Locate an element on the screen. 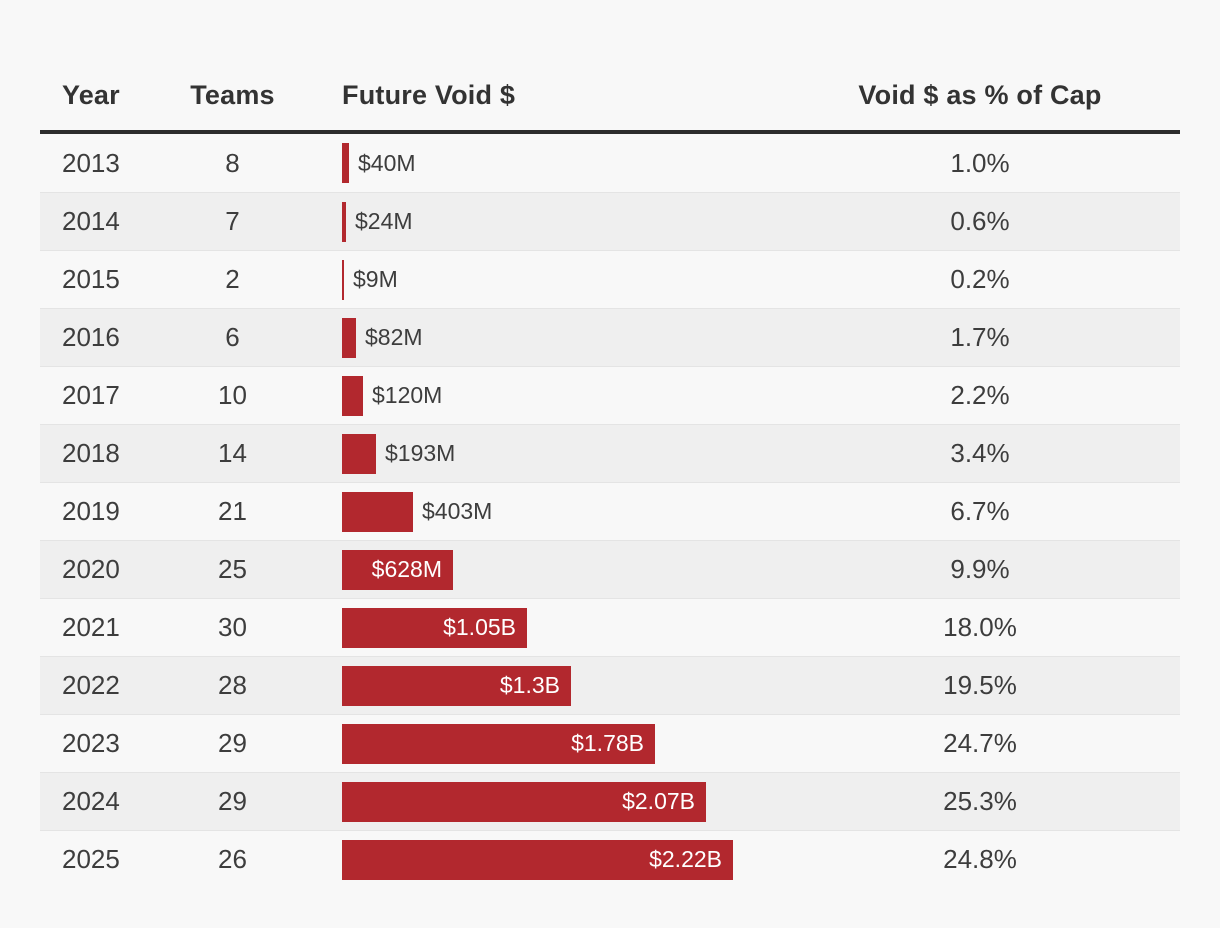 This screenshot has height=928, width=1220. void-bar-label: $120M is located at coordinates (407, 395).